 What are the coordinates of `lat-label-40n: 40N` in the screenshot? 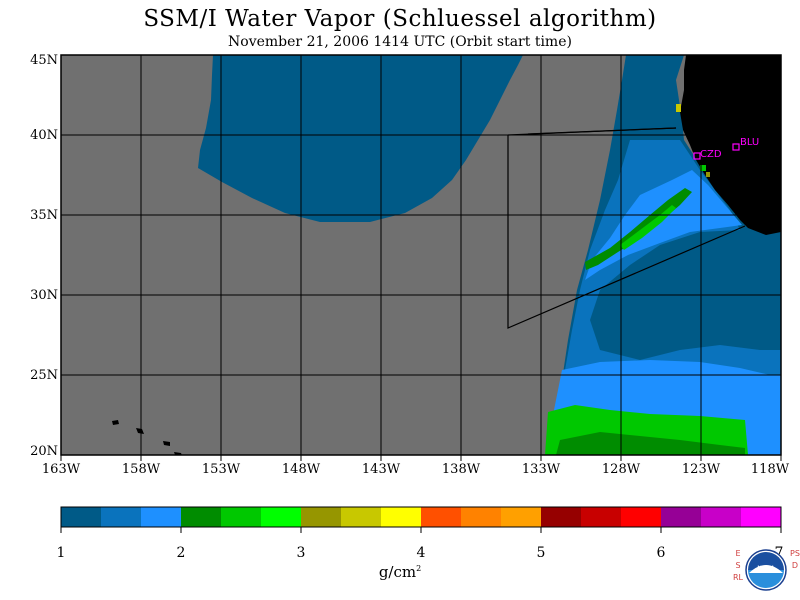 It's located at (44, 135).